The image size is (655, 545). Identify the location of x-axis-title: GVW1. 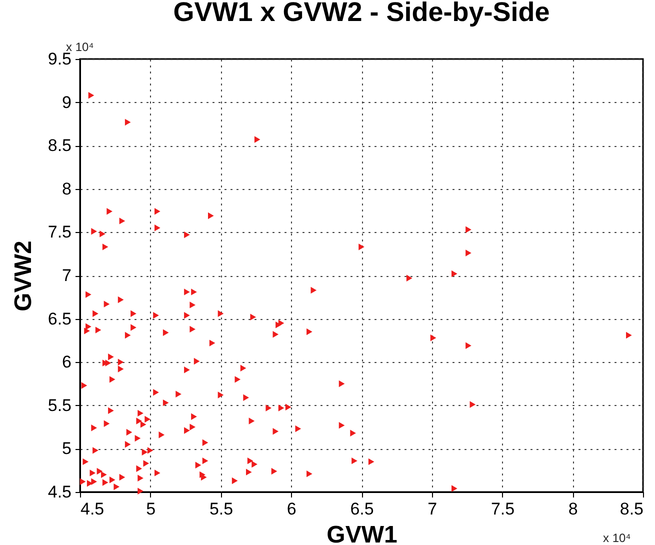
(362, 533).